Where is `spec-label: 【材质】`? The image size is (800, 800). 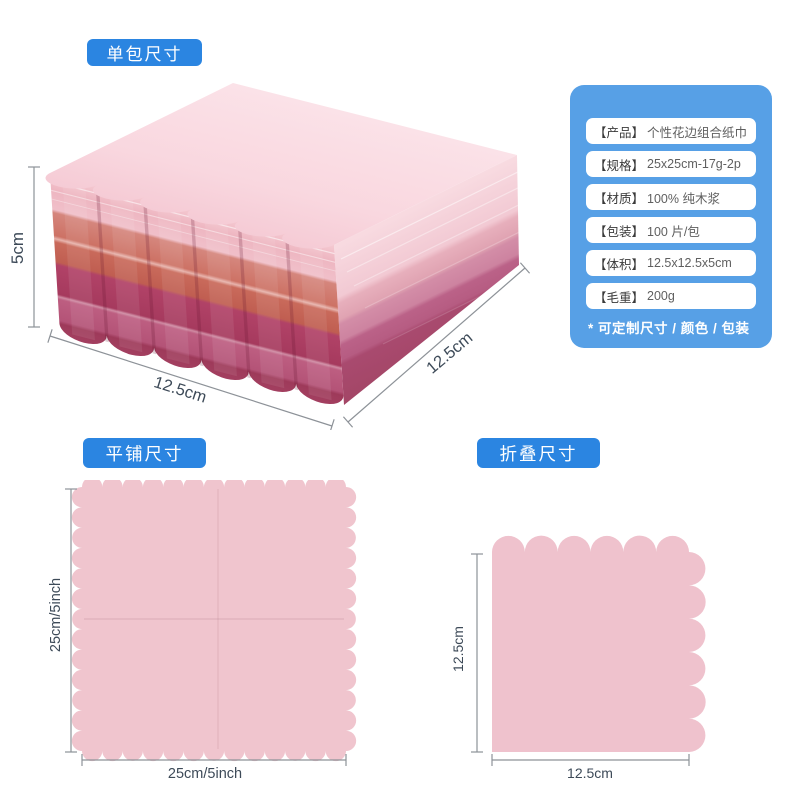 spec-label: 【材质】 is located at coordinates (619, 198).